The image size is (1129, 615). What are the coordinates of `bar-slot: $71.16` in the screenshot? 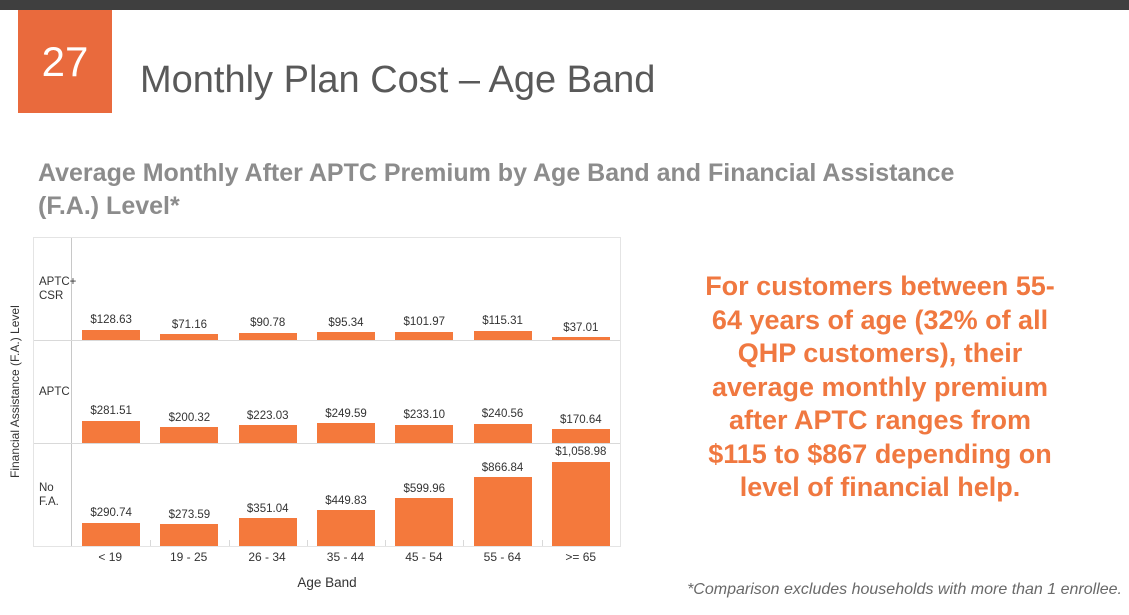 It's located at (189, 289).